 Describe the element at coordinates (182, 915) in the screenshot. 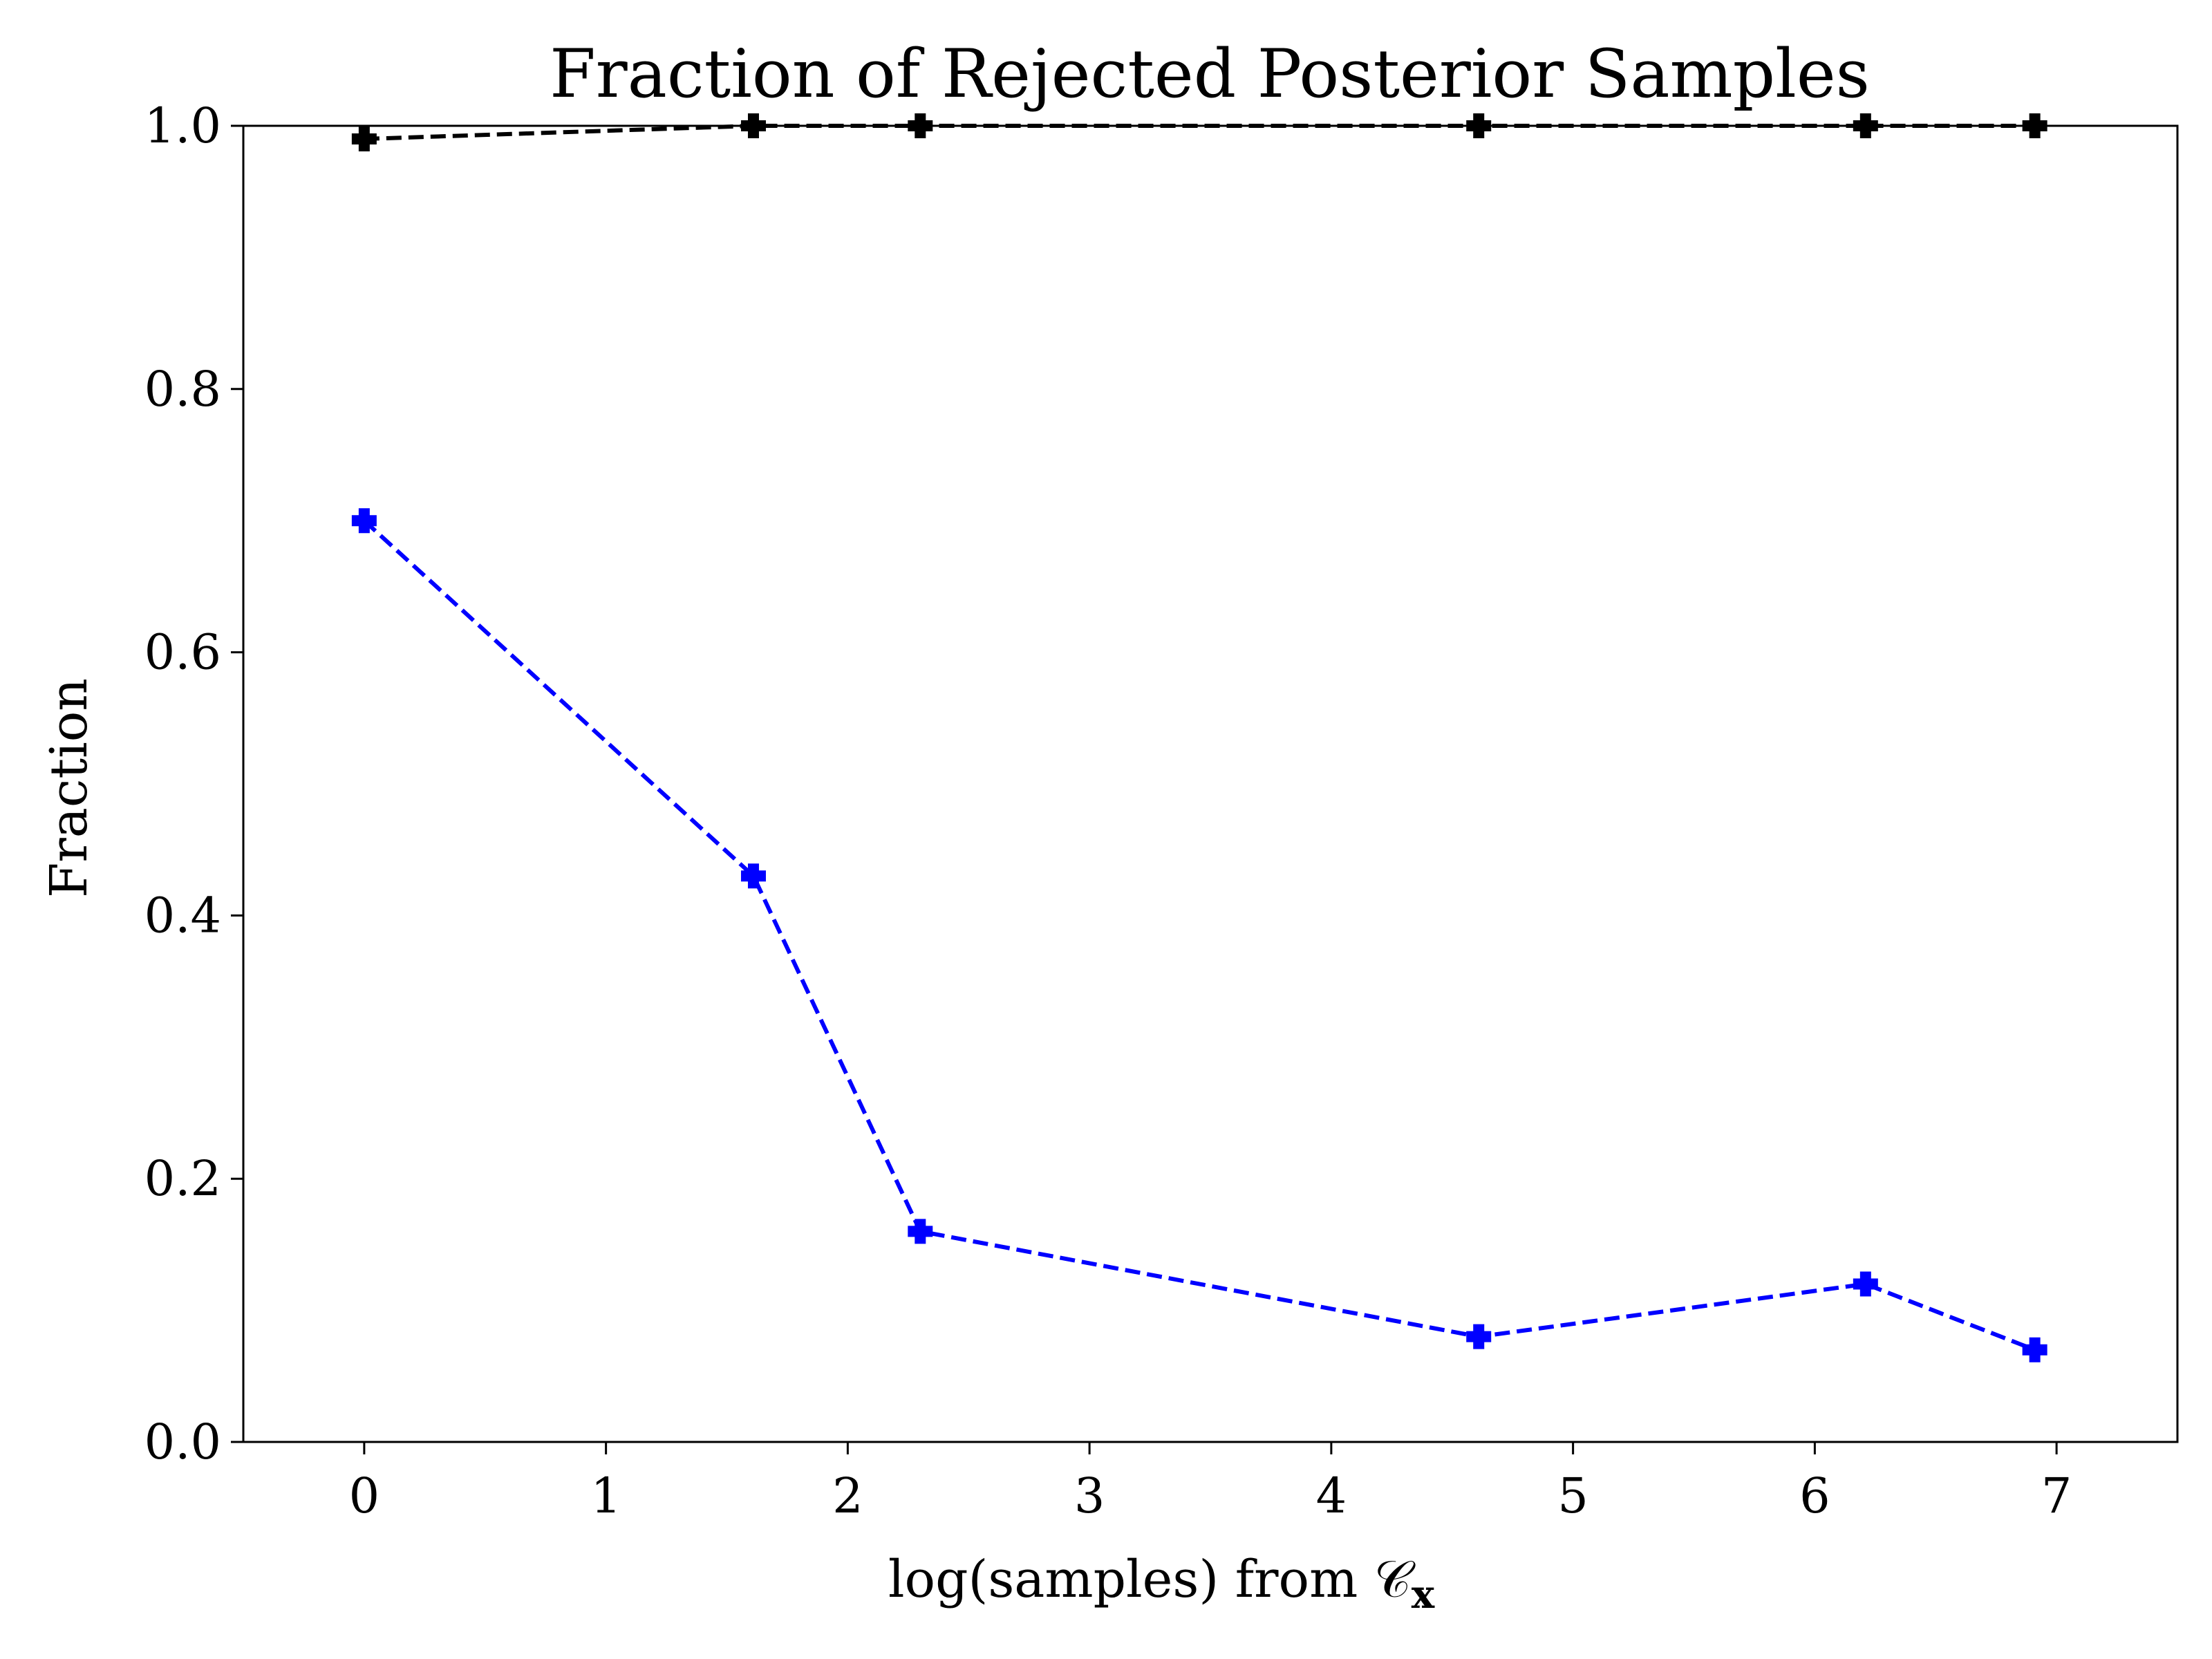

I see `y-tick-label: 0.4` at that location.